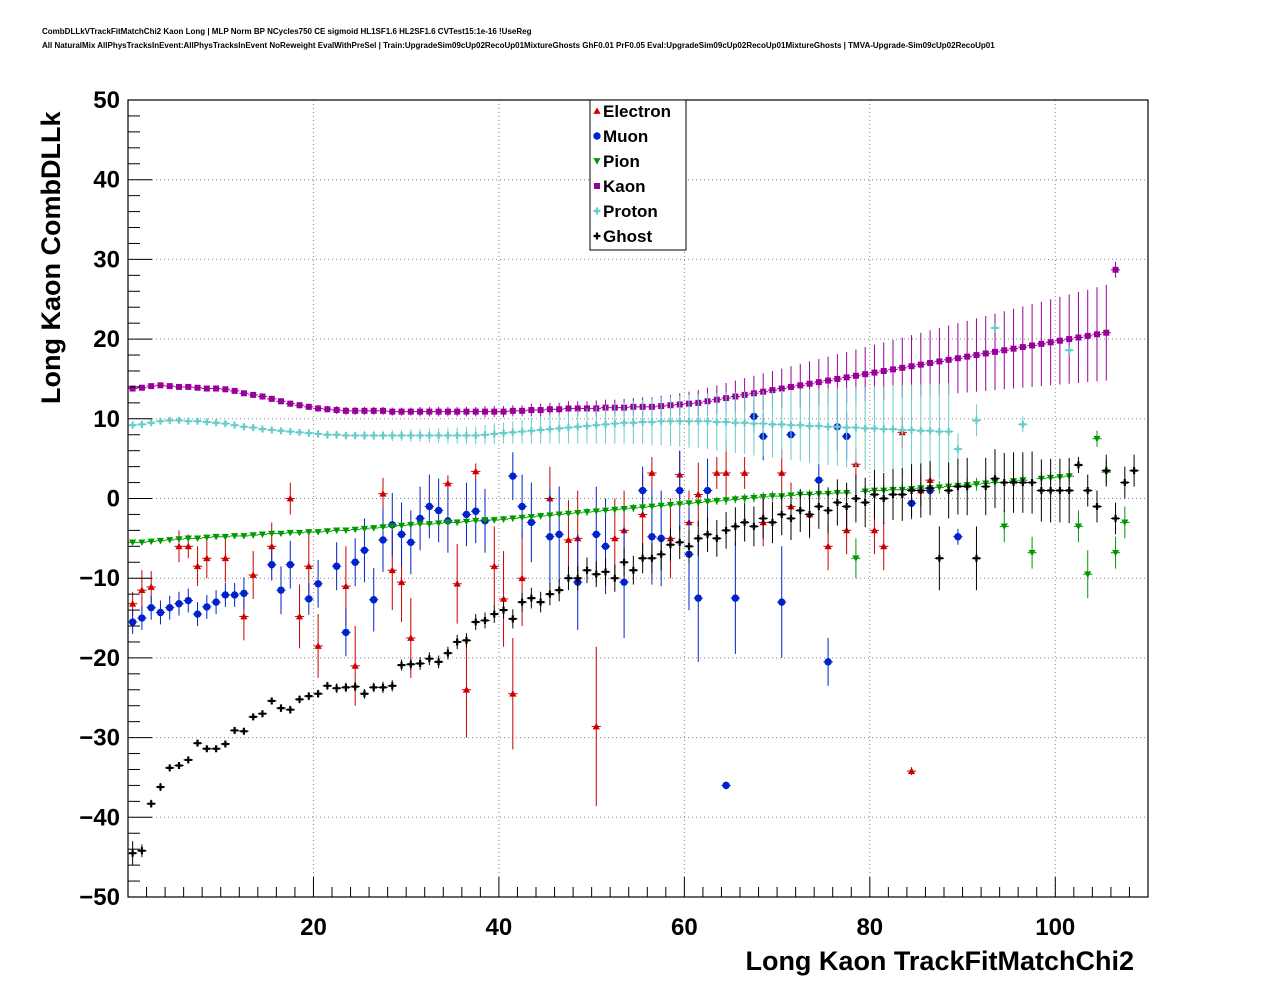 The image size is (1276, 996). I want to click on legend-marker, so click(597, 211).